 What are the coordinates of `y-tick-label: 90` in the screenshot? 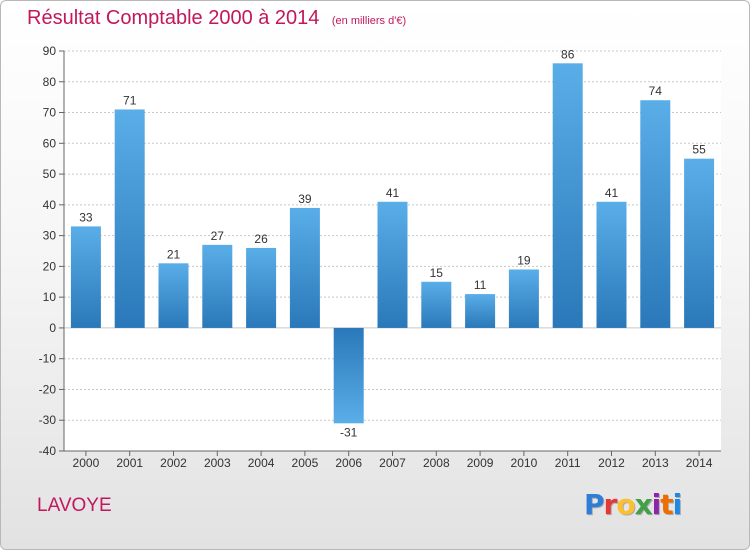 It's located at (50, 51).